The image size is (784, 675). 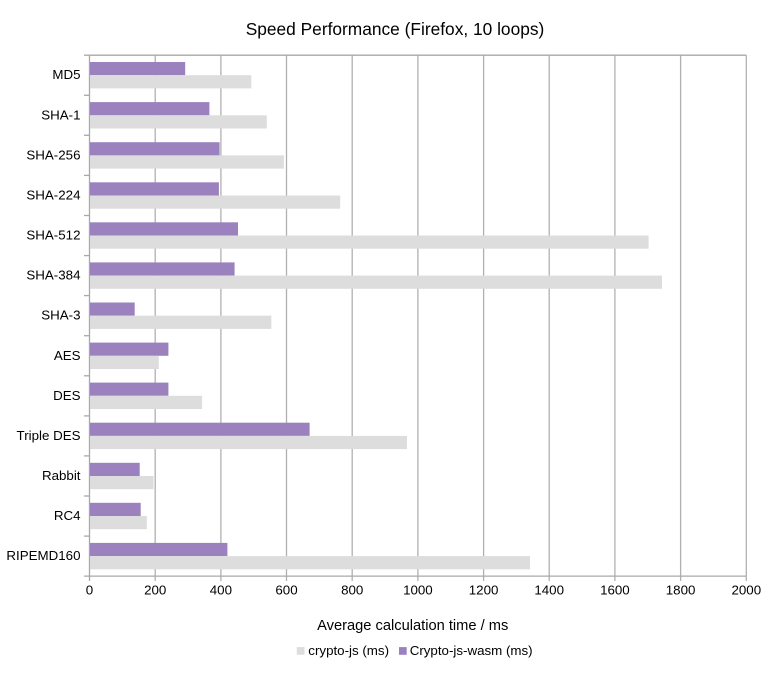 What do you see at coordinates (471, 650) in the screenshot?
I see `svg-text: Crypto-js-wasm (ms)` at bounding box center [471, 650].